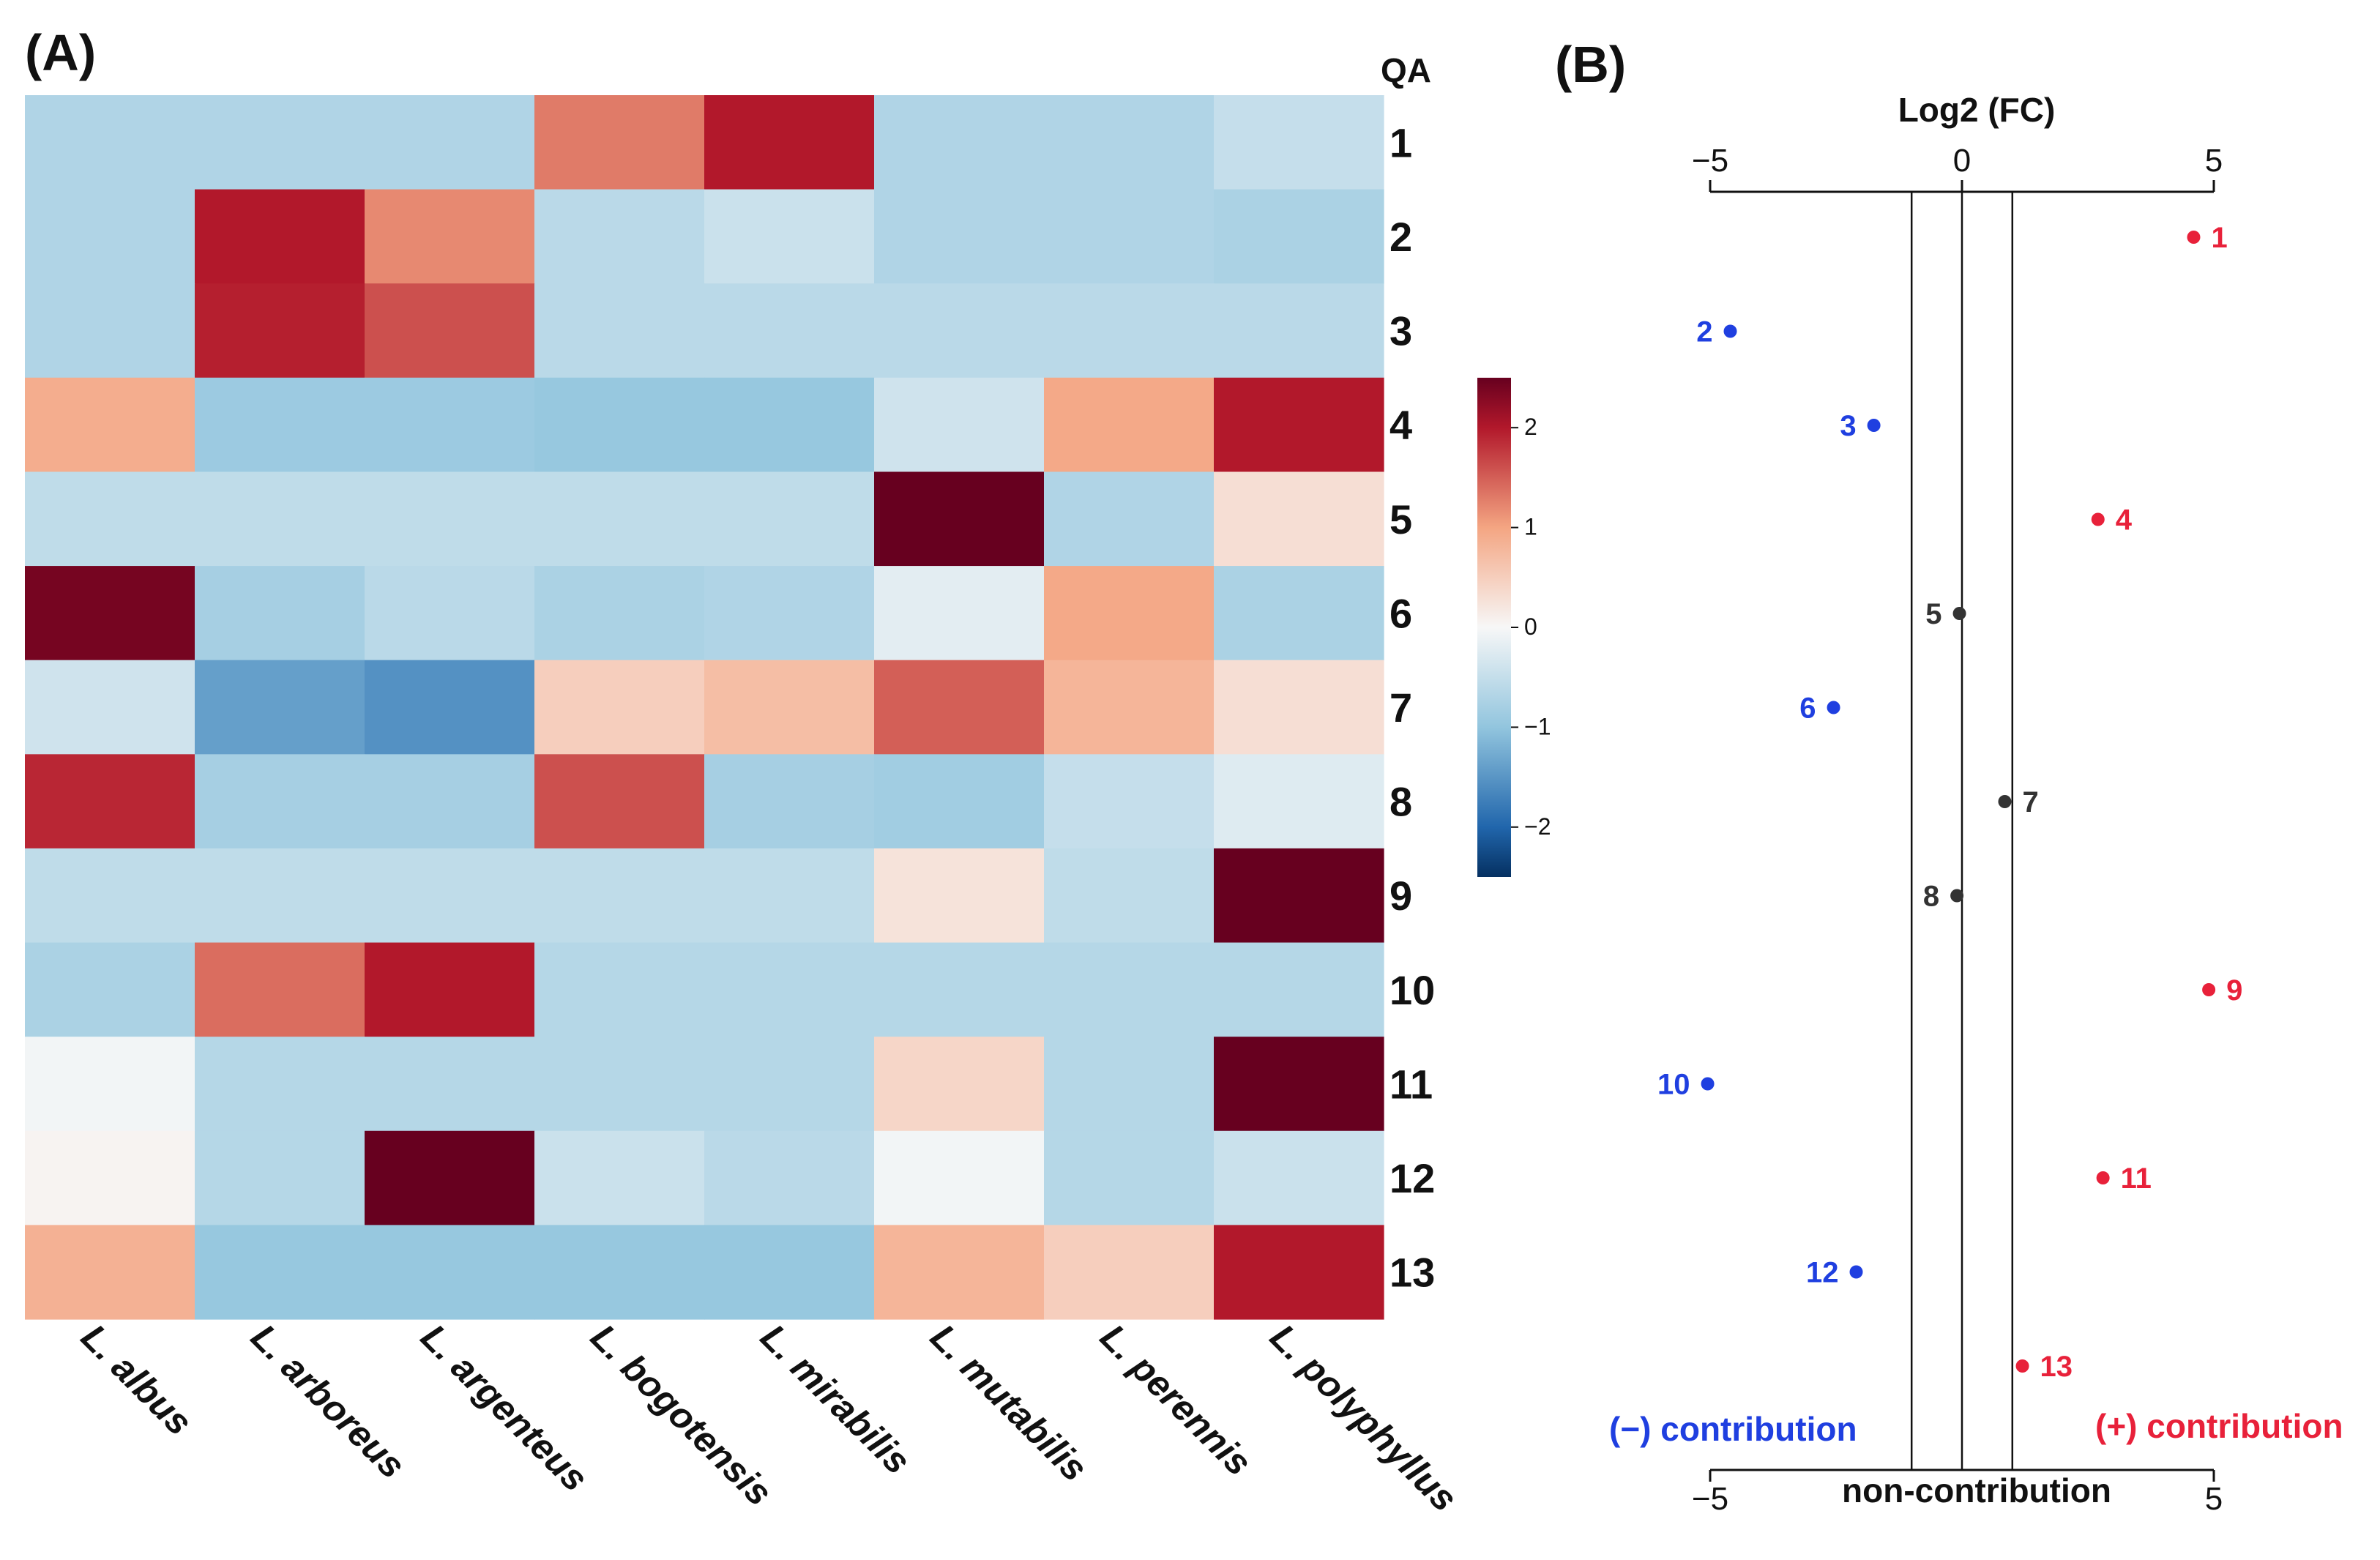 The image size is (2380, 1560). Describe the element at coordinates (1411, 1084) in the screenshot. I see `row-label: 11` at that location.